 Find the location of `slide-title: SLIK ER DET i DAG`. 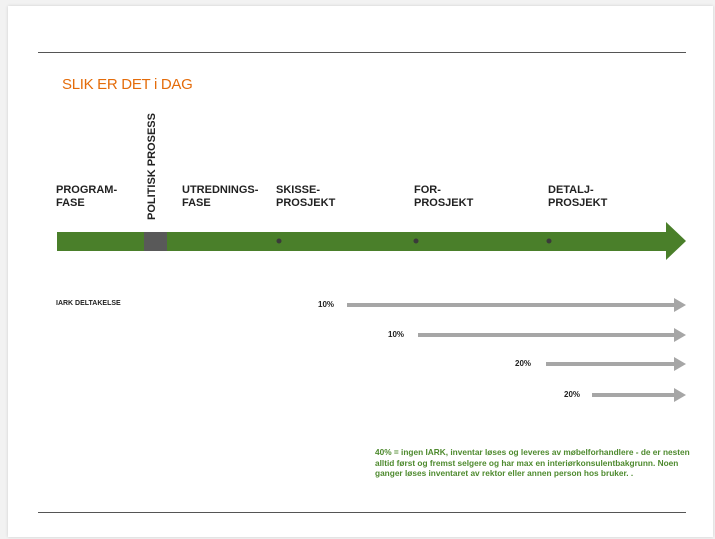

slide-title: SLIK ER DET i DAG is located at coordinates (127, 84).